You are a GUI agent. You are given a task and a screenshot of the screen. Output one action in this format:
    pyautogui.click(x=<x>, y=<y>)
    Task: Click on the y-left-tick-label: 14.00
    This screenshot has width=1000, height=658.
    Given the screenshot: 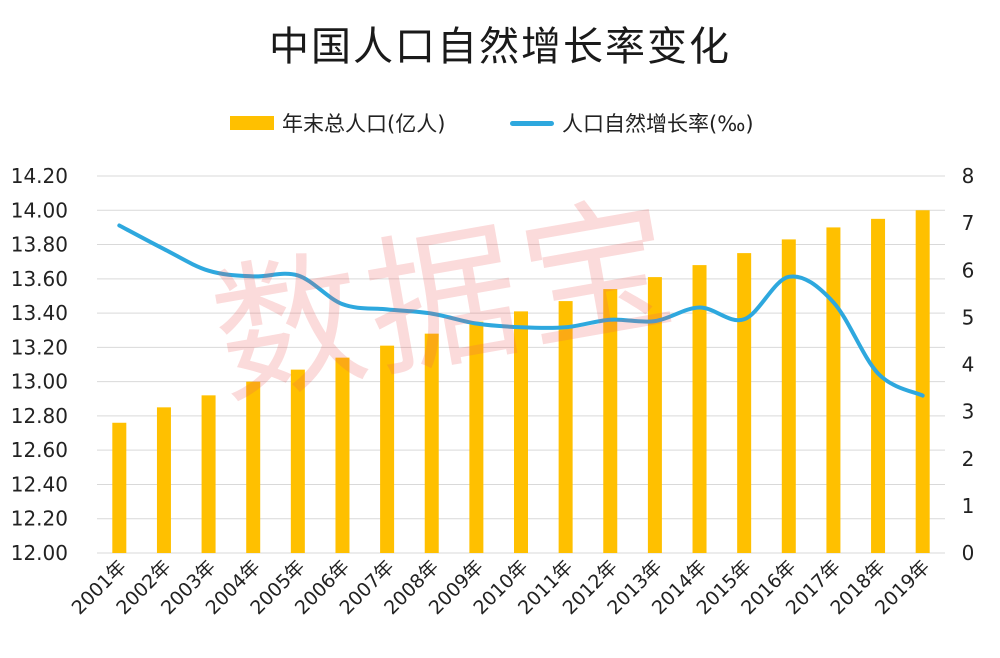 What is the action you would take?
    pyautogui.click(x=39, y=210)
    